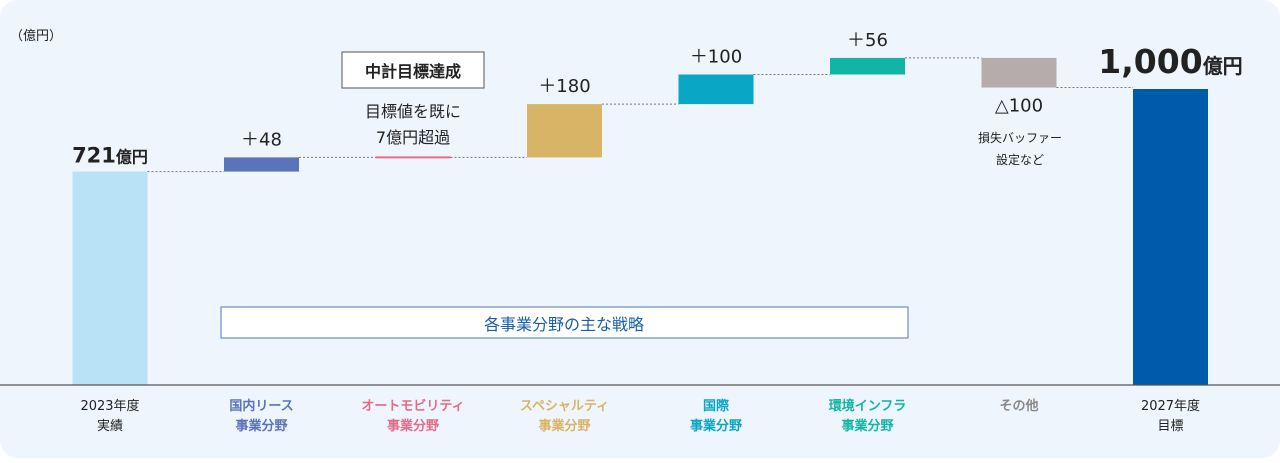  Describe the element at coordinates (564, 86) in the screenshot. I see `value-label-specialty: ＋180` at that location.